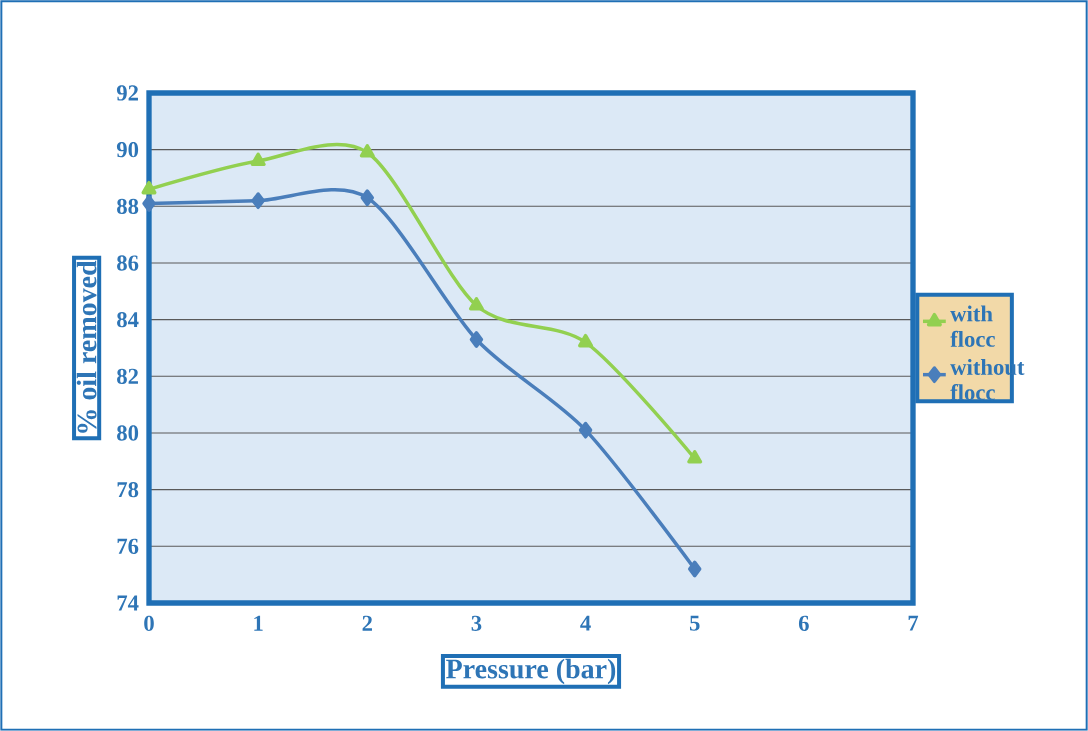 The height and width of the screenshot is (731, 1088). Describe the element at coordinates (128, 603) in the screenshot. I see `y-tick-label: 74` at that location.